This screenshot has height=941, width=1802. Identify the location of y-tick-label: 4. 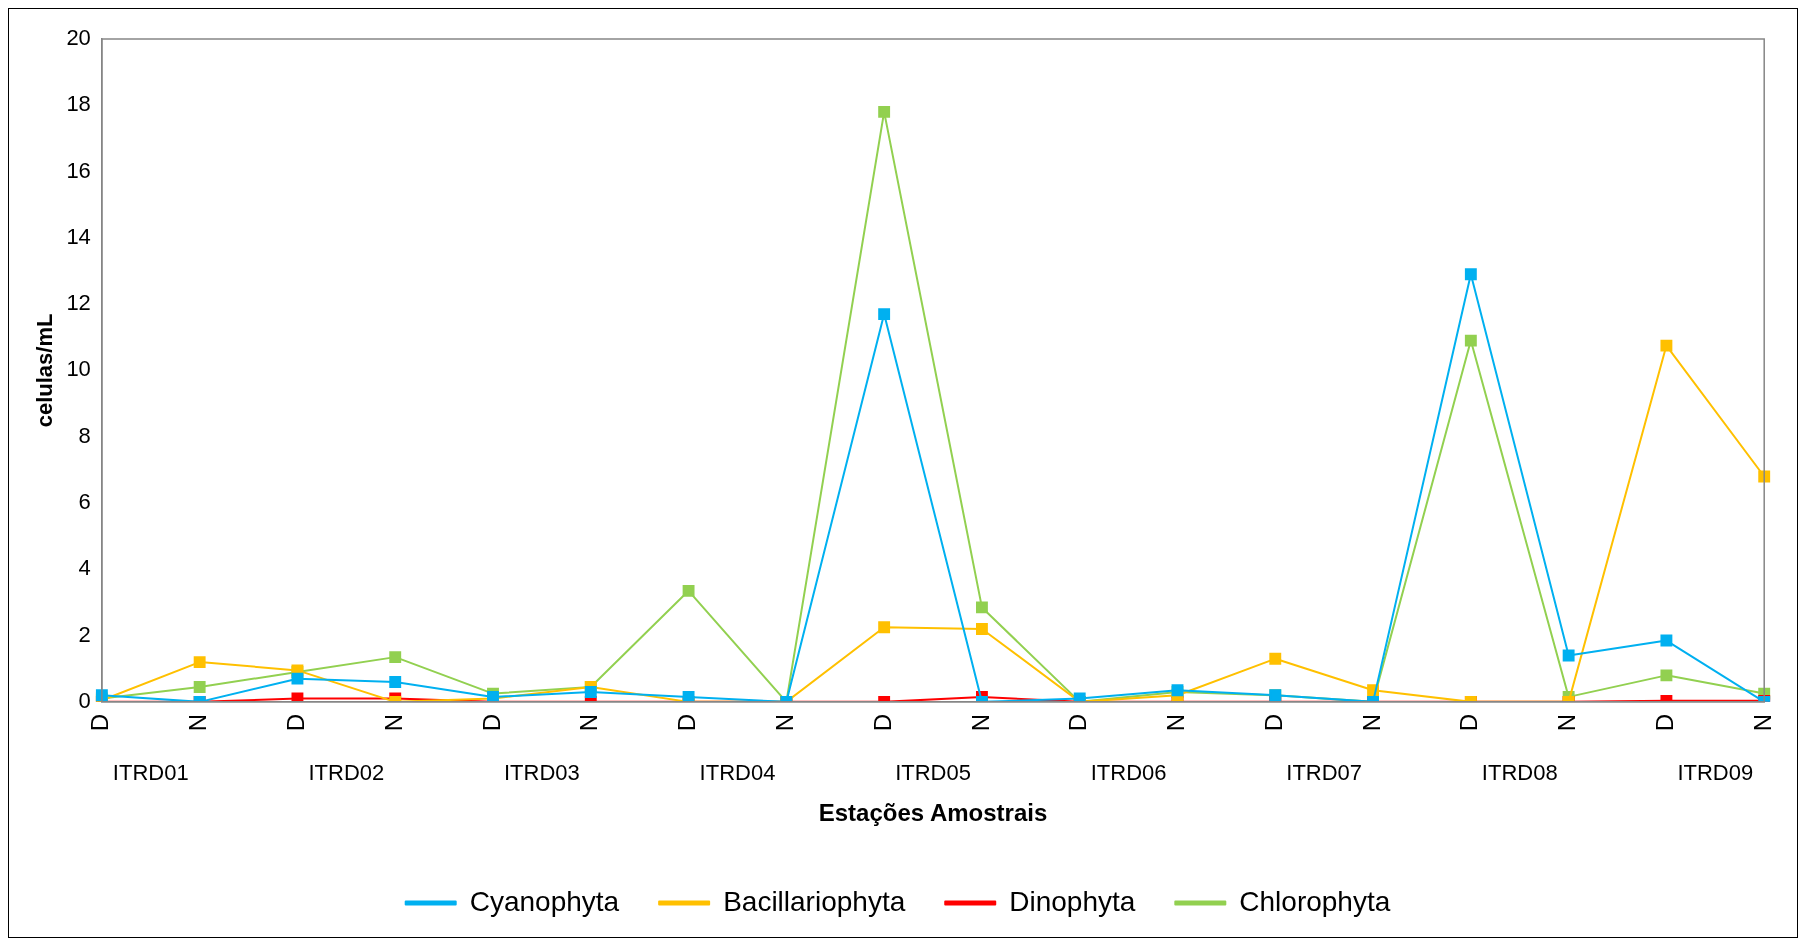
(84, 568).